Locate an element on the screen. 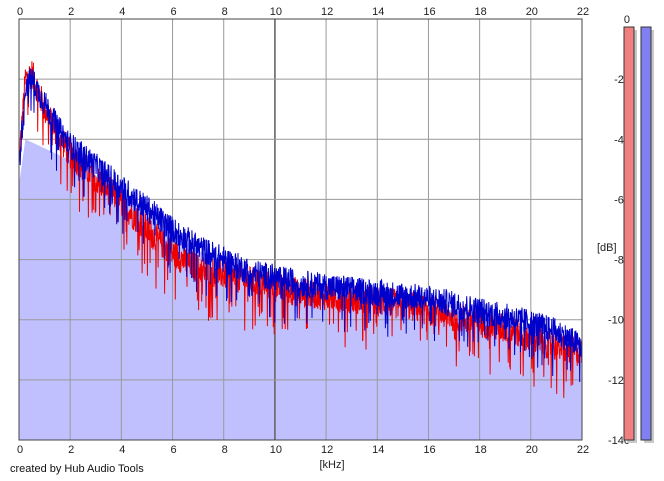  x-tick-labels-top: 0 2 4 6 8 10 12 14 16 18 20 22 is located at coordinates (303, 12).